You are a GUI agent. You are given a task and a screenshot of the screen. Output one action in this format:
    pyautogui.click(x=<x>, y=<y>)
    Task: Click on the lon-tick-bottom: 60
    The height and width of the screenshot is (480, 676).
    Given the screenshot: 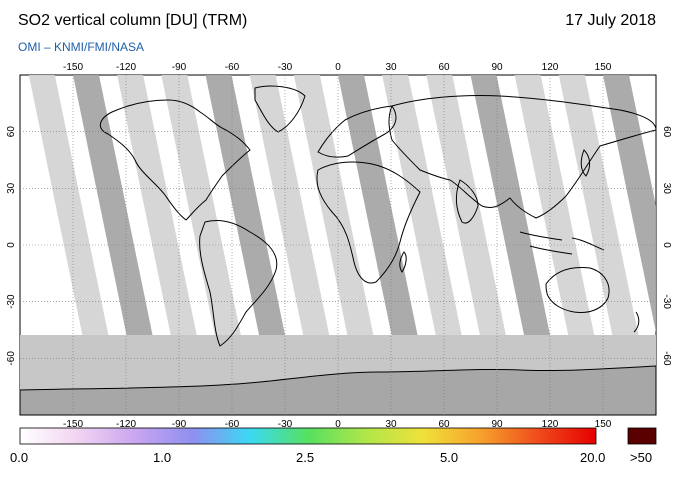 What is the action you would take?
    pyautogui.click(x=444, y=424)
    